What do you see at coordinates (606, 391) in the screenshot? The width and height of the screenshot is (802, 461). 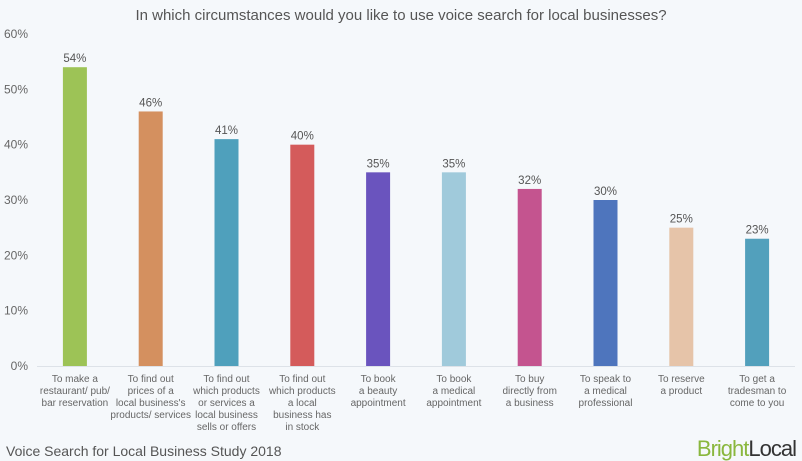 I see `x-category-label: To speak to a medical professional` at bounding box center [606, 391].